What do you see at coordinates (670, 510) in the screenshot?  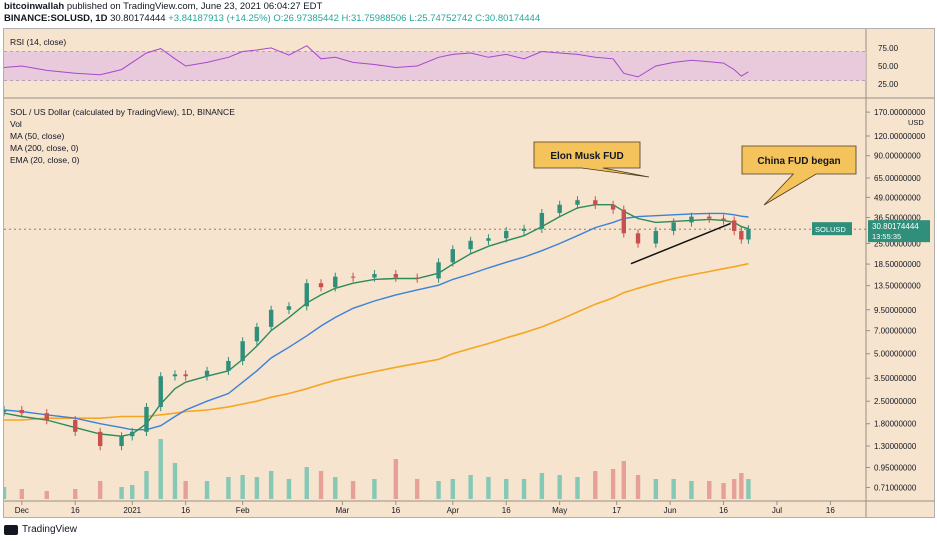 I see `time-tick-label: Jun` at bounding box center [670, 510].